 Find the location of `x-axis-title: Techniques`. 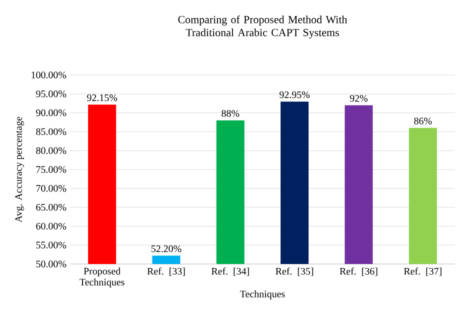

x-axis-title: Techniques is located at coordinates (262, 295).